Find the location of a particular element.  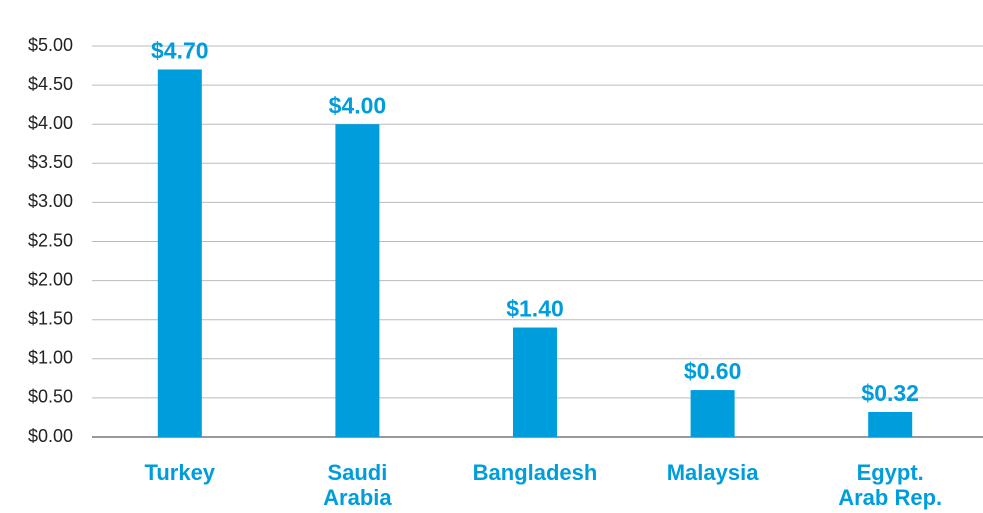

y-tick-label: $3.00 is located at coordinates (50, 201).